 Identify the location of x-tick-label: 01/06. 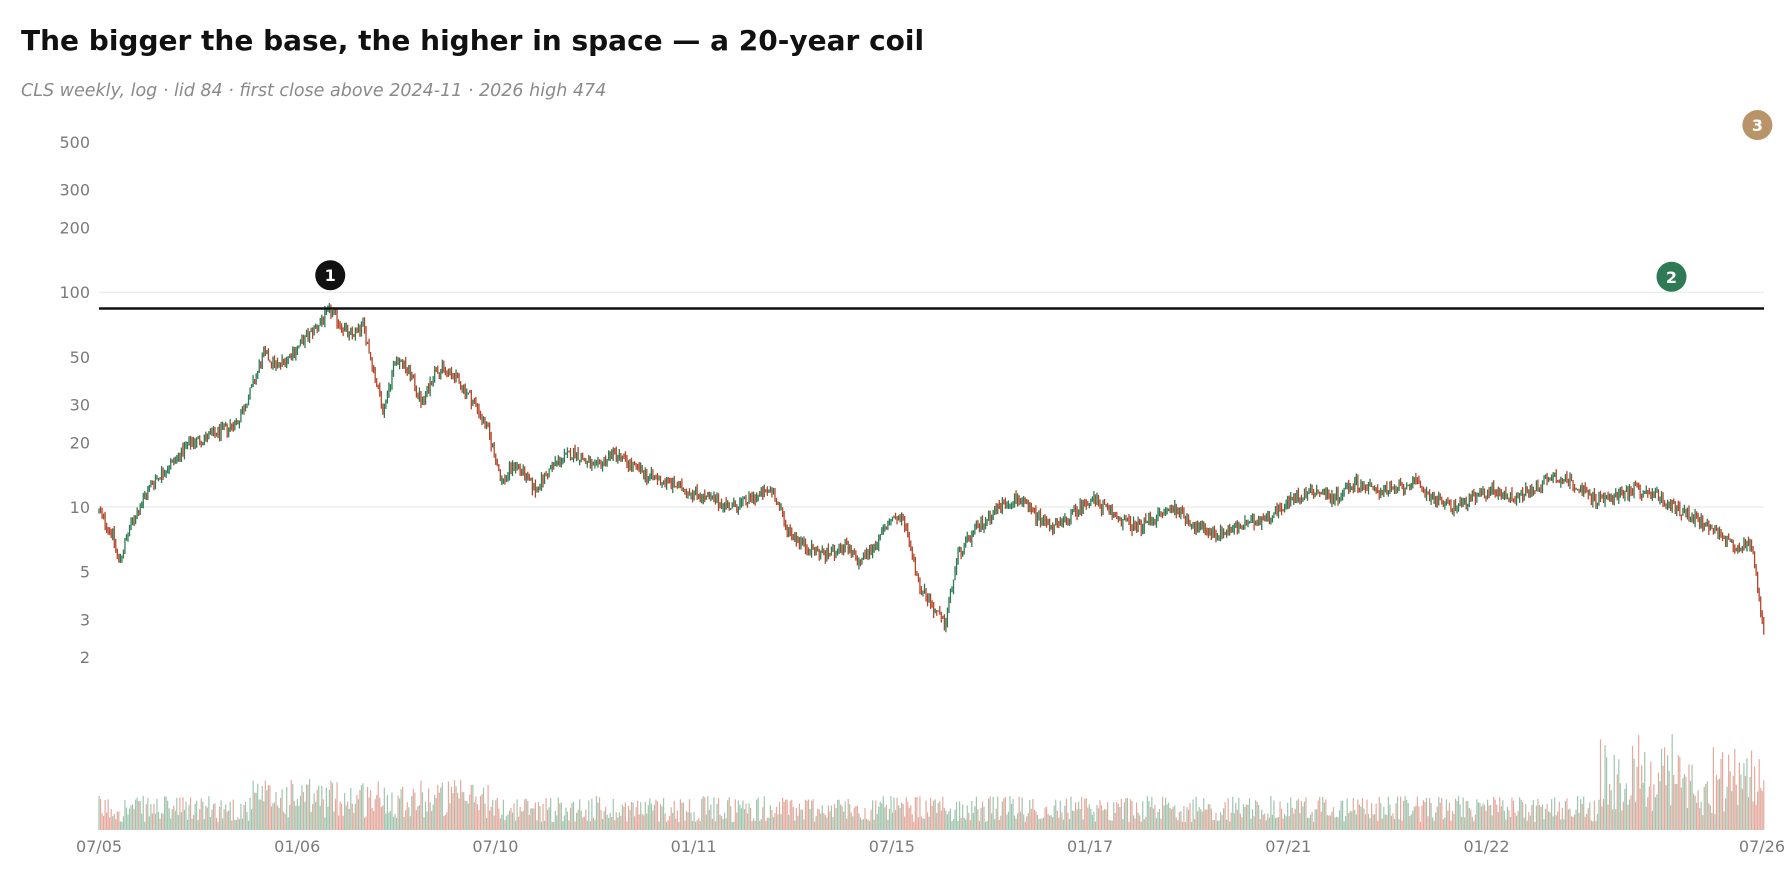
(297, 846).